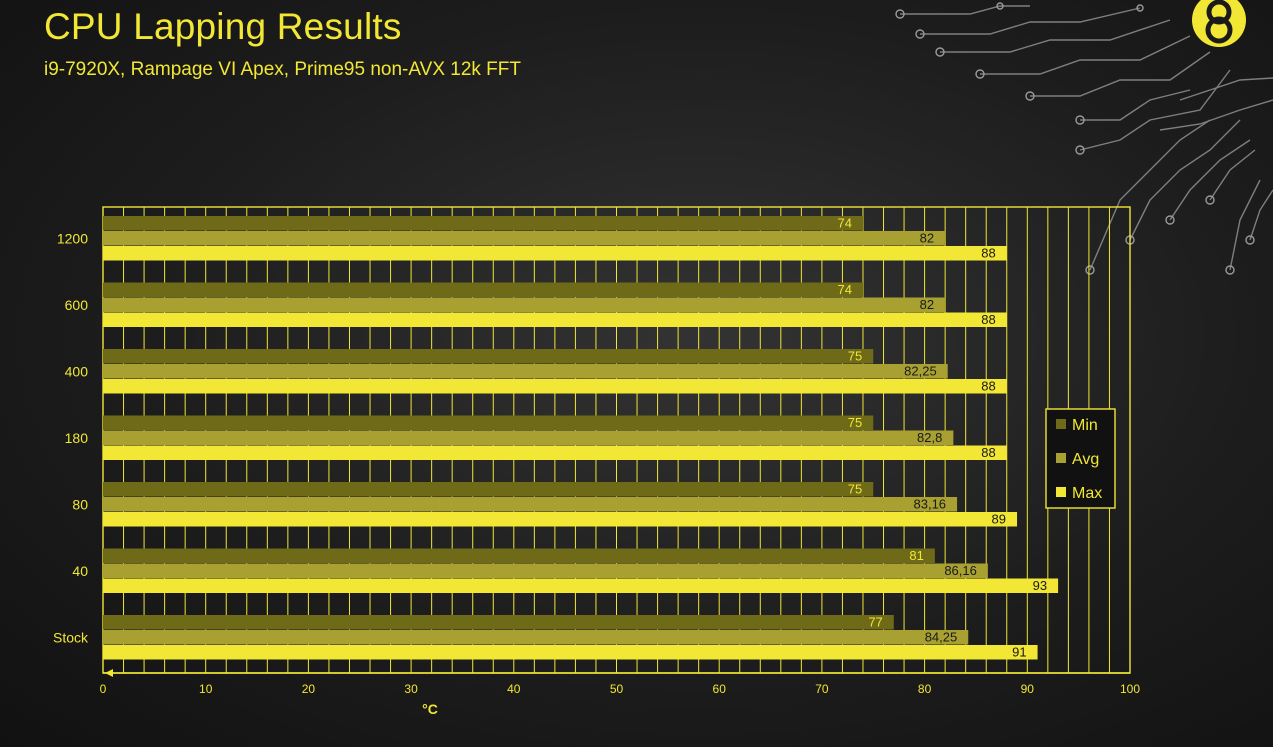 The height and width of the screenshot is (747, 1273). I want to click on x-tick-label: 60, so click(720, 689).